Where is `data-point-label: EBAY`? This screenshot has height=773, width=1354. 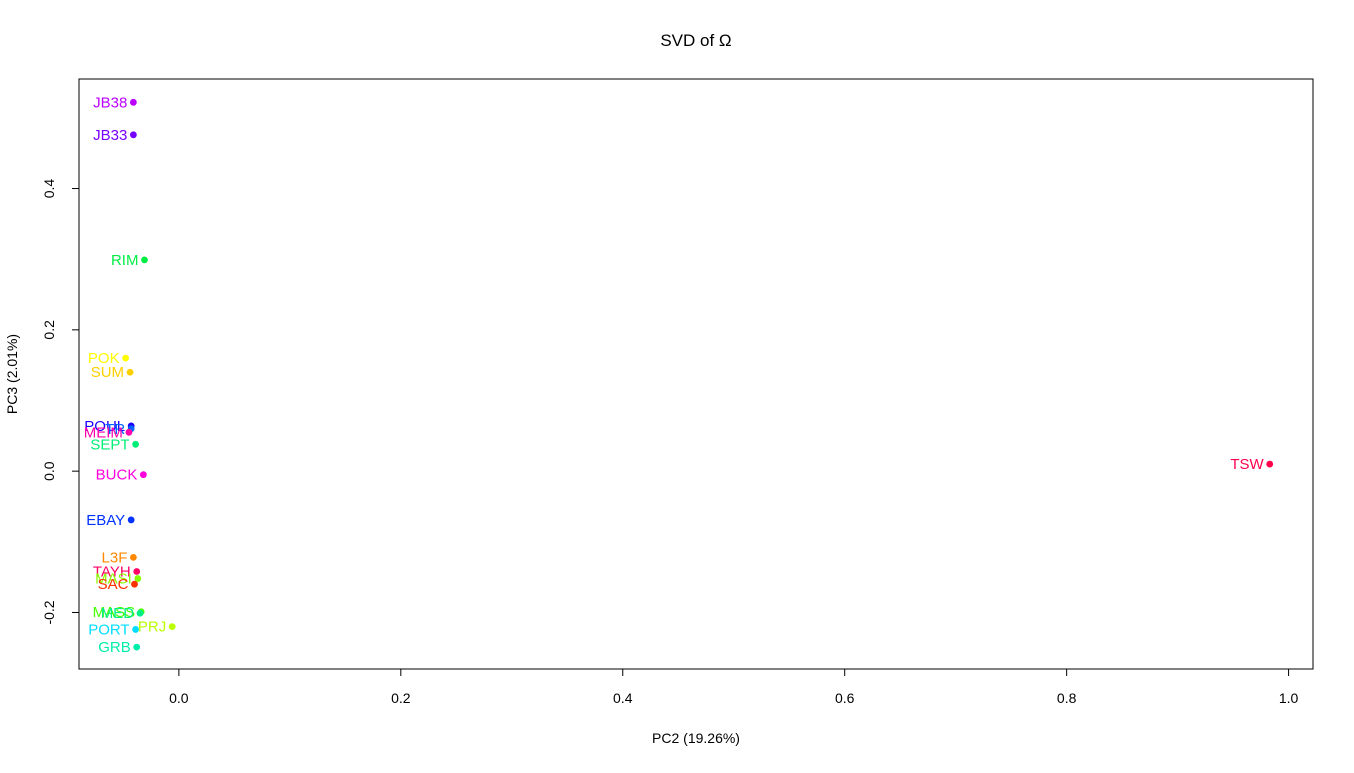 data-point-label: EBAY is located at coordinates (105, 520).